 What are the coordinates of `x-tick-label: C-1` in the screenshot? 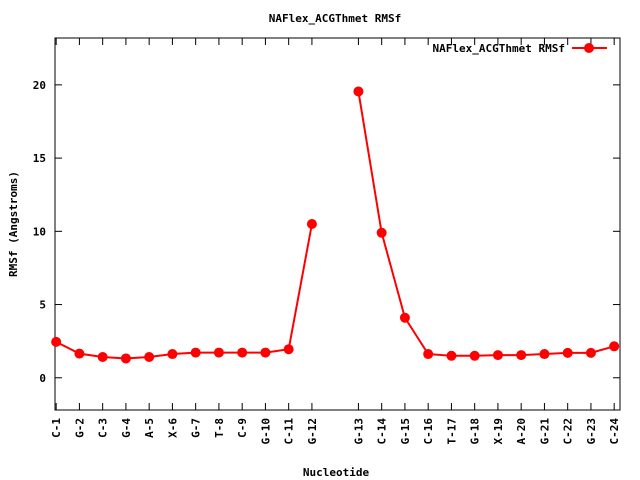 It's located at (56, 428).